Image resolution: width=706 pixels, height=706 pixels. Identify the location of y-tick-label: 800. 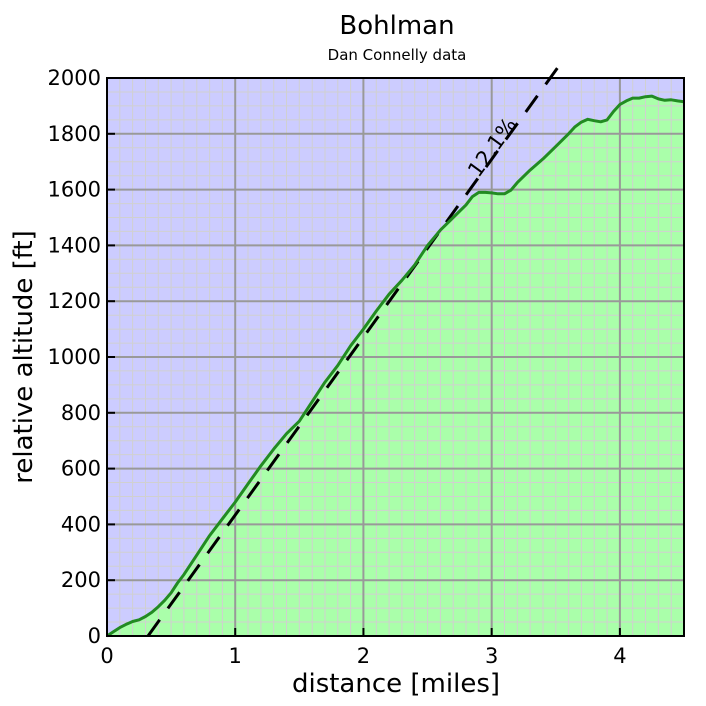
(81, 413).